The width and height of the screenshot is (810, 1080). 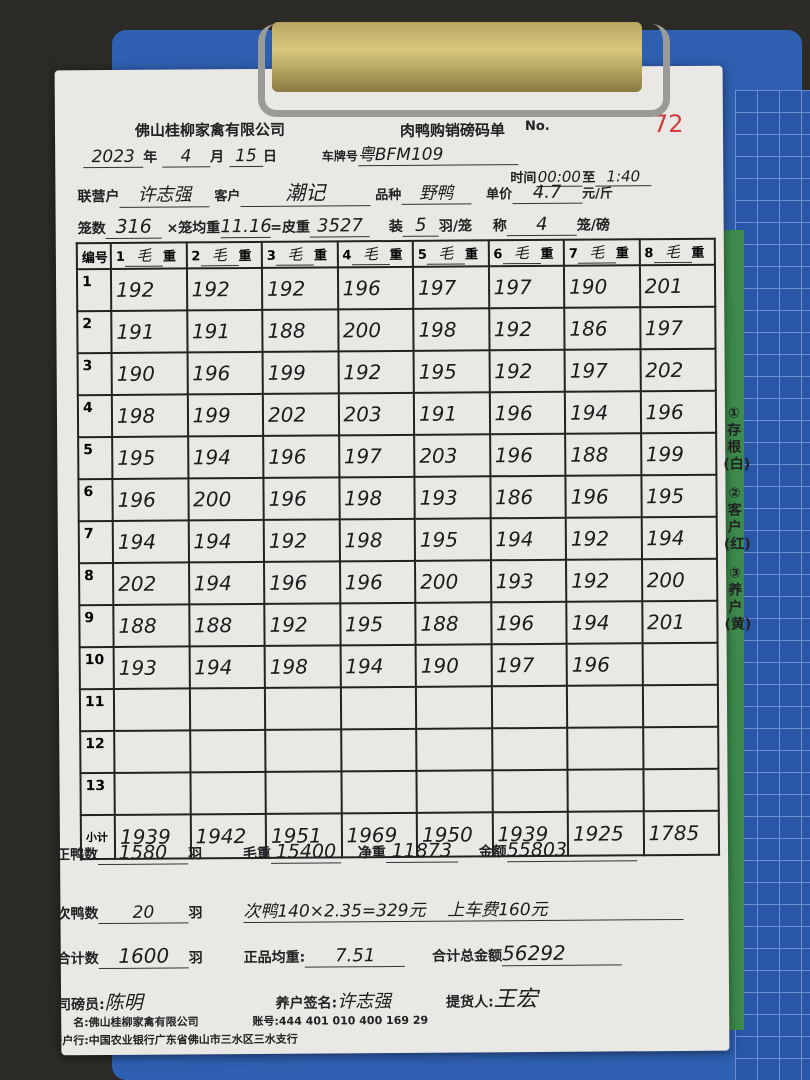 What do you see at coordinates (70, 1023) in the screenshot?
I see `account-name-label: 户 名:` at bounding box center [70, 1023].